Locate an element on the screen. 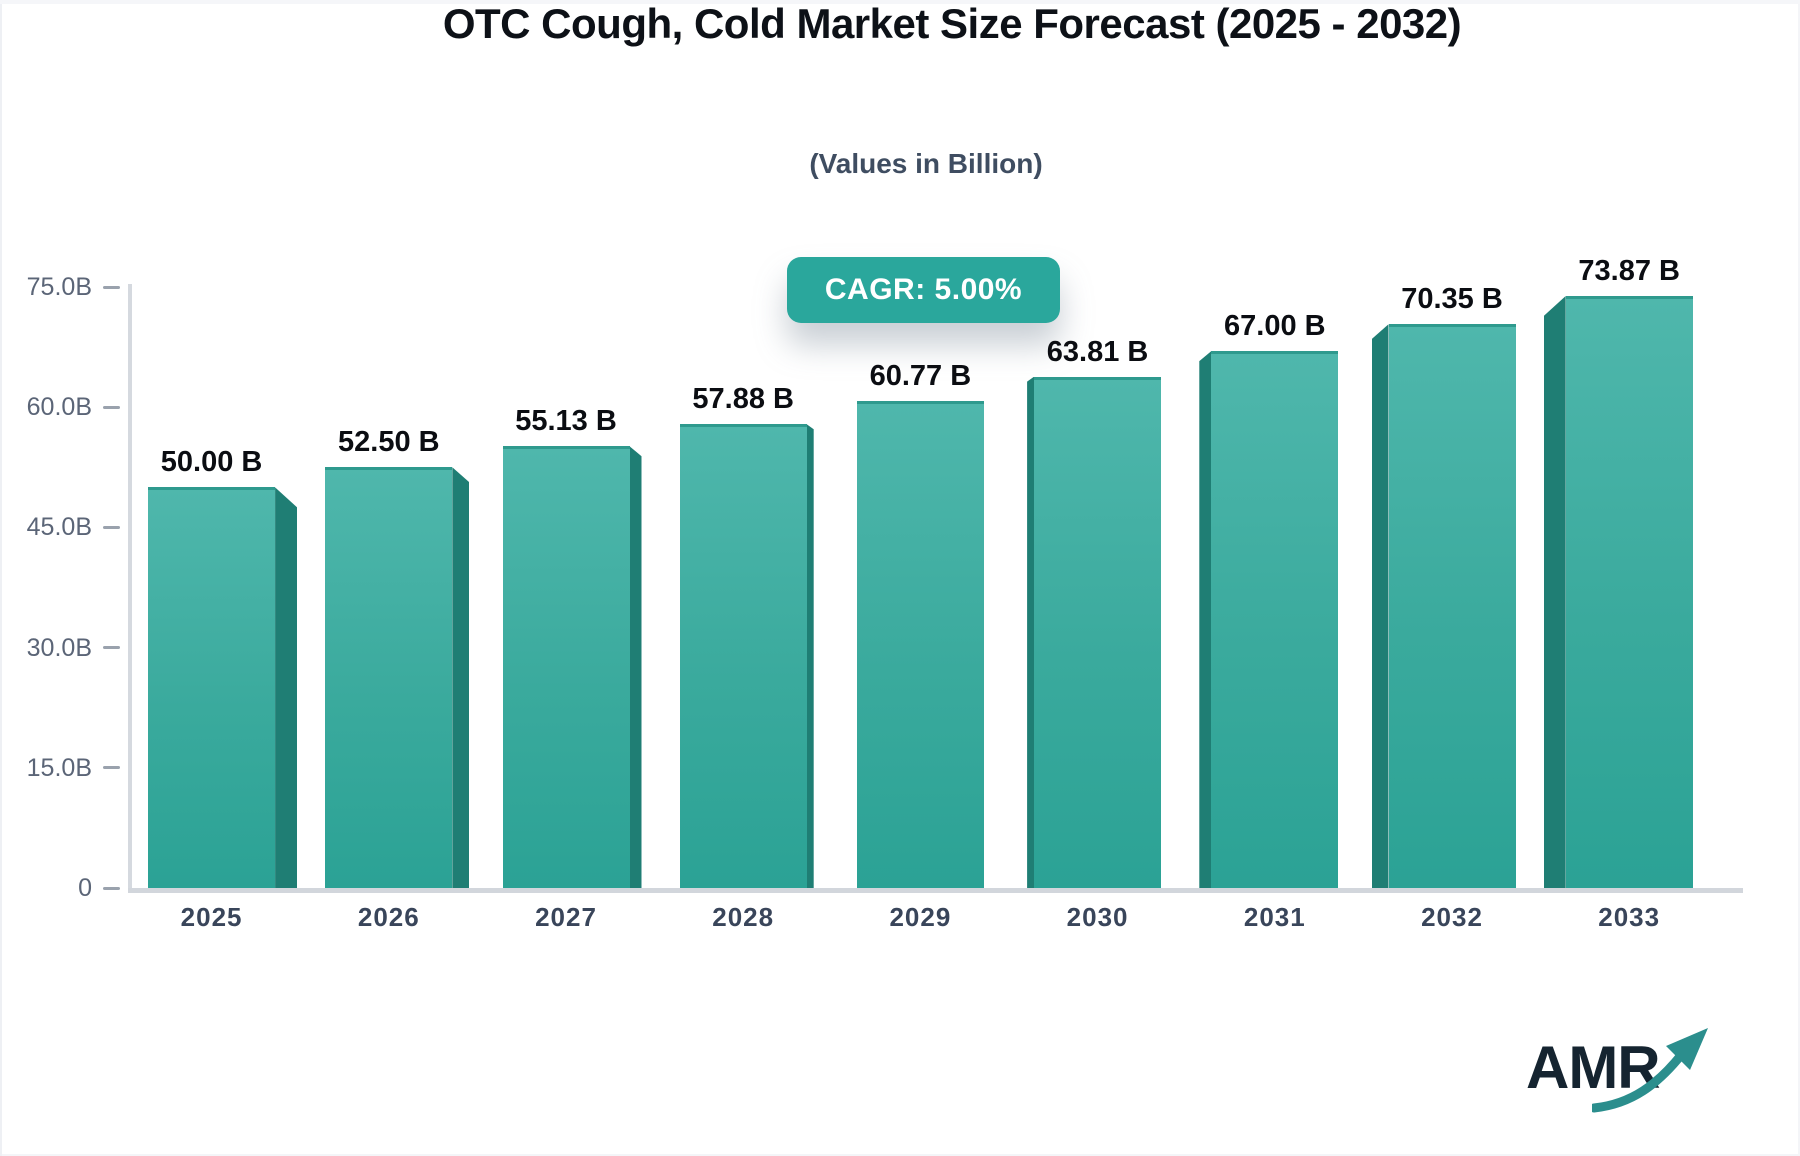  x-tick-label-2030: 2030 is located at coordinates (1097, 917).